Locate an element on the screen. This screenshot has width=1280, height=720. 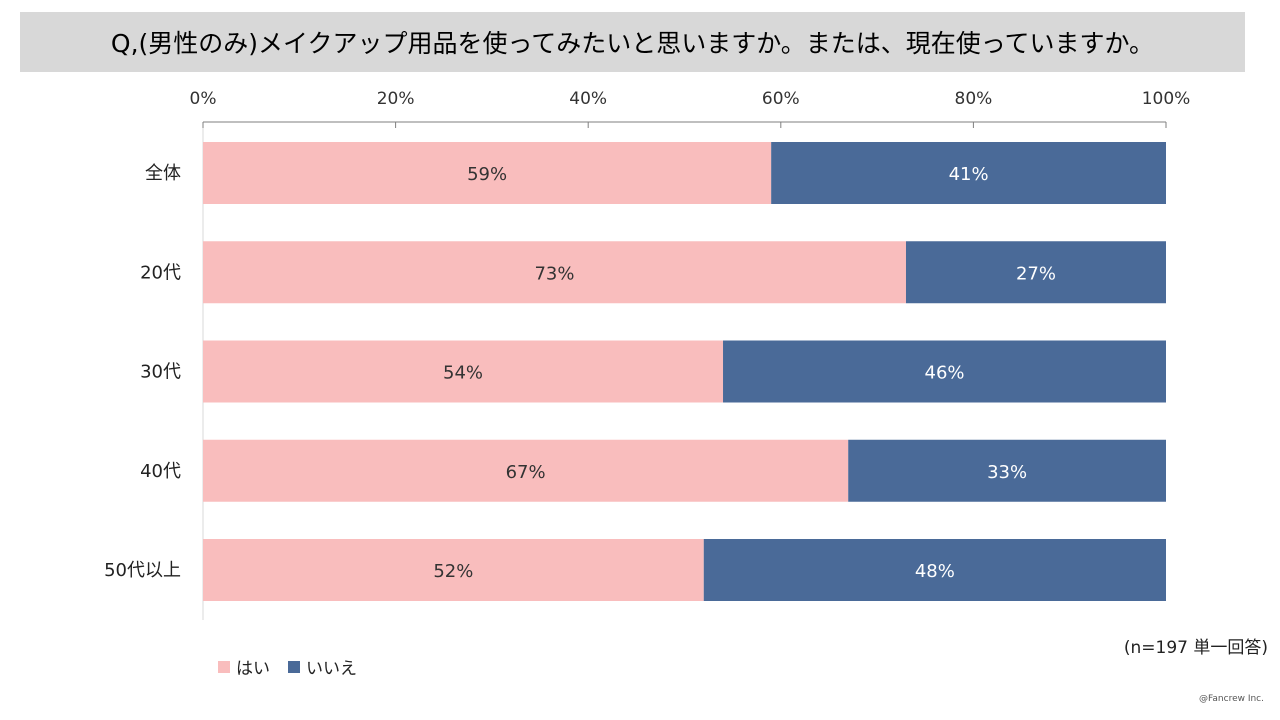
x-tick-label: 80% is located at coordinates (974, 99).